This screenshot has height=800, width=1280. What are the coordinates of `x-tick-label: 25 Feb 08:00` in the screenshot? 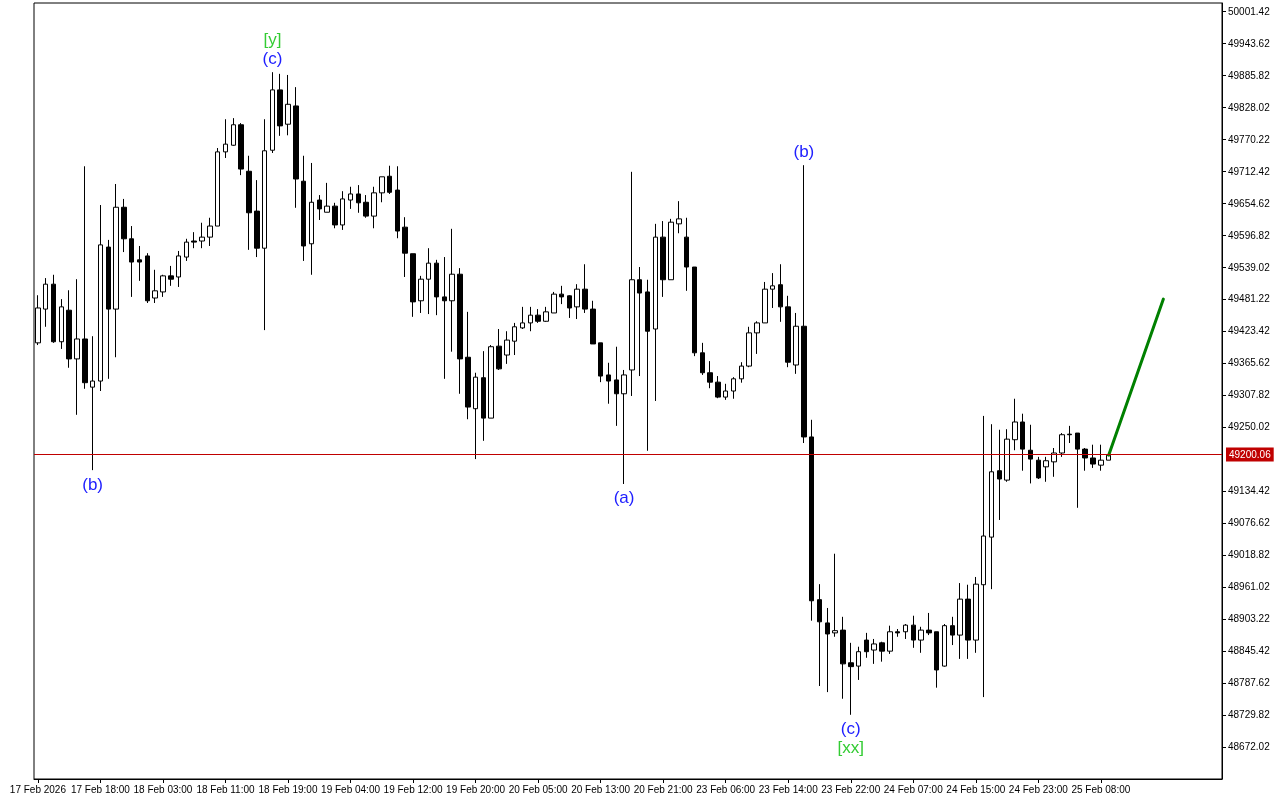 It's located at (1101, 789).